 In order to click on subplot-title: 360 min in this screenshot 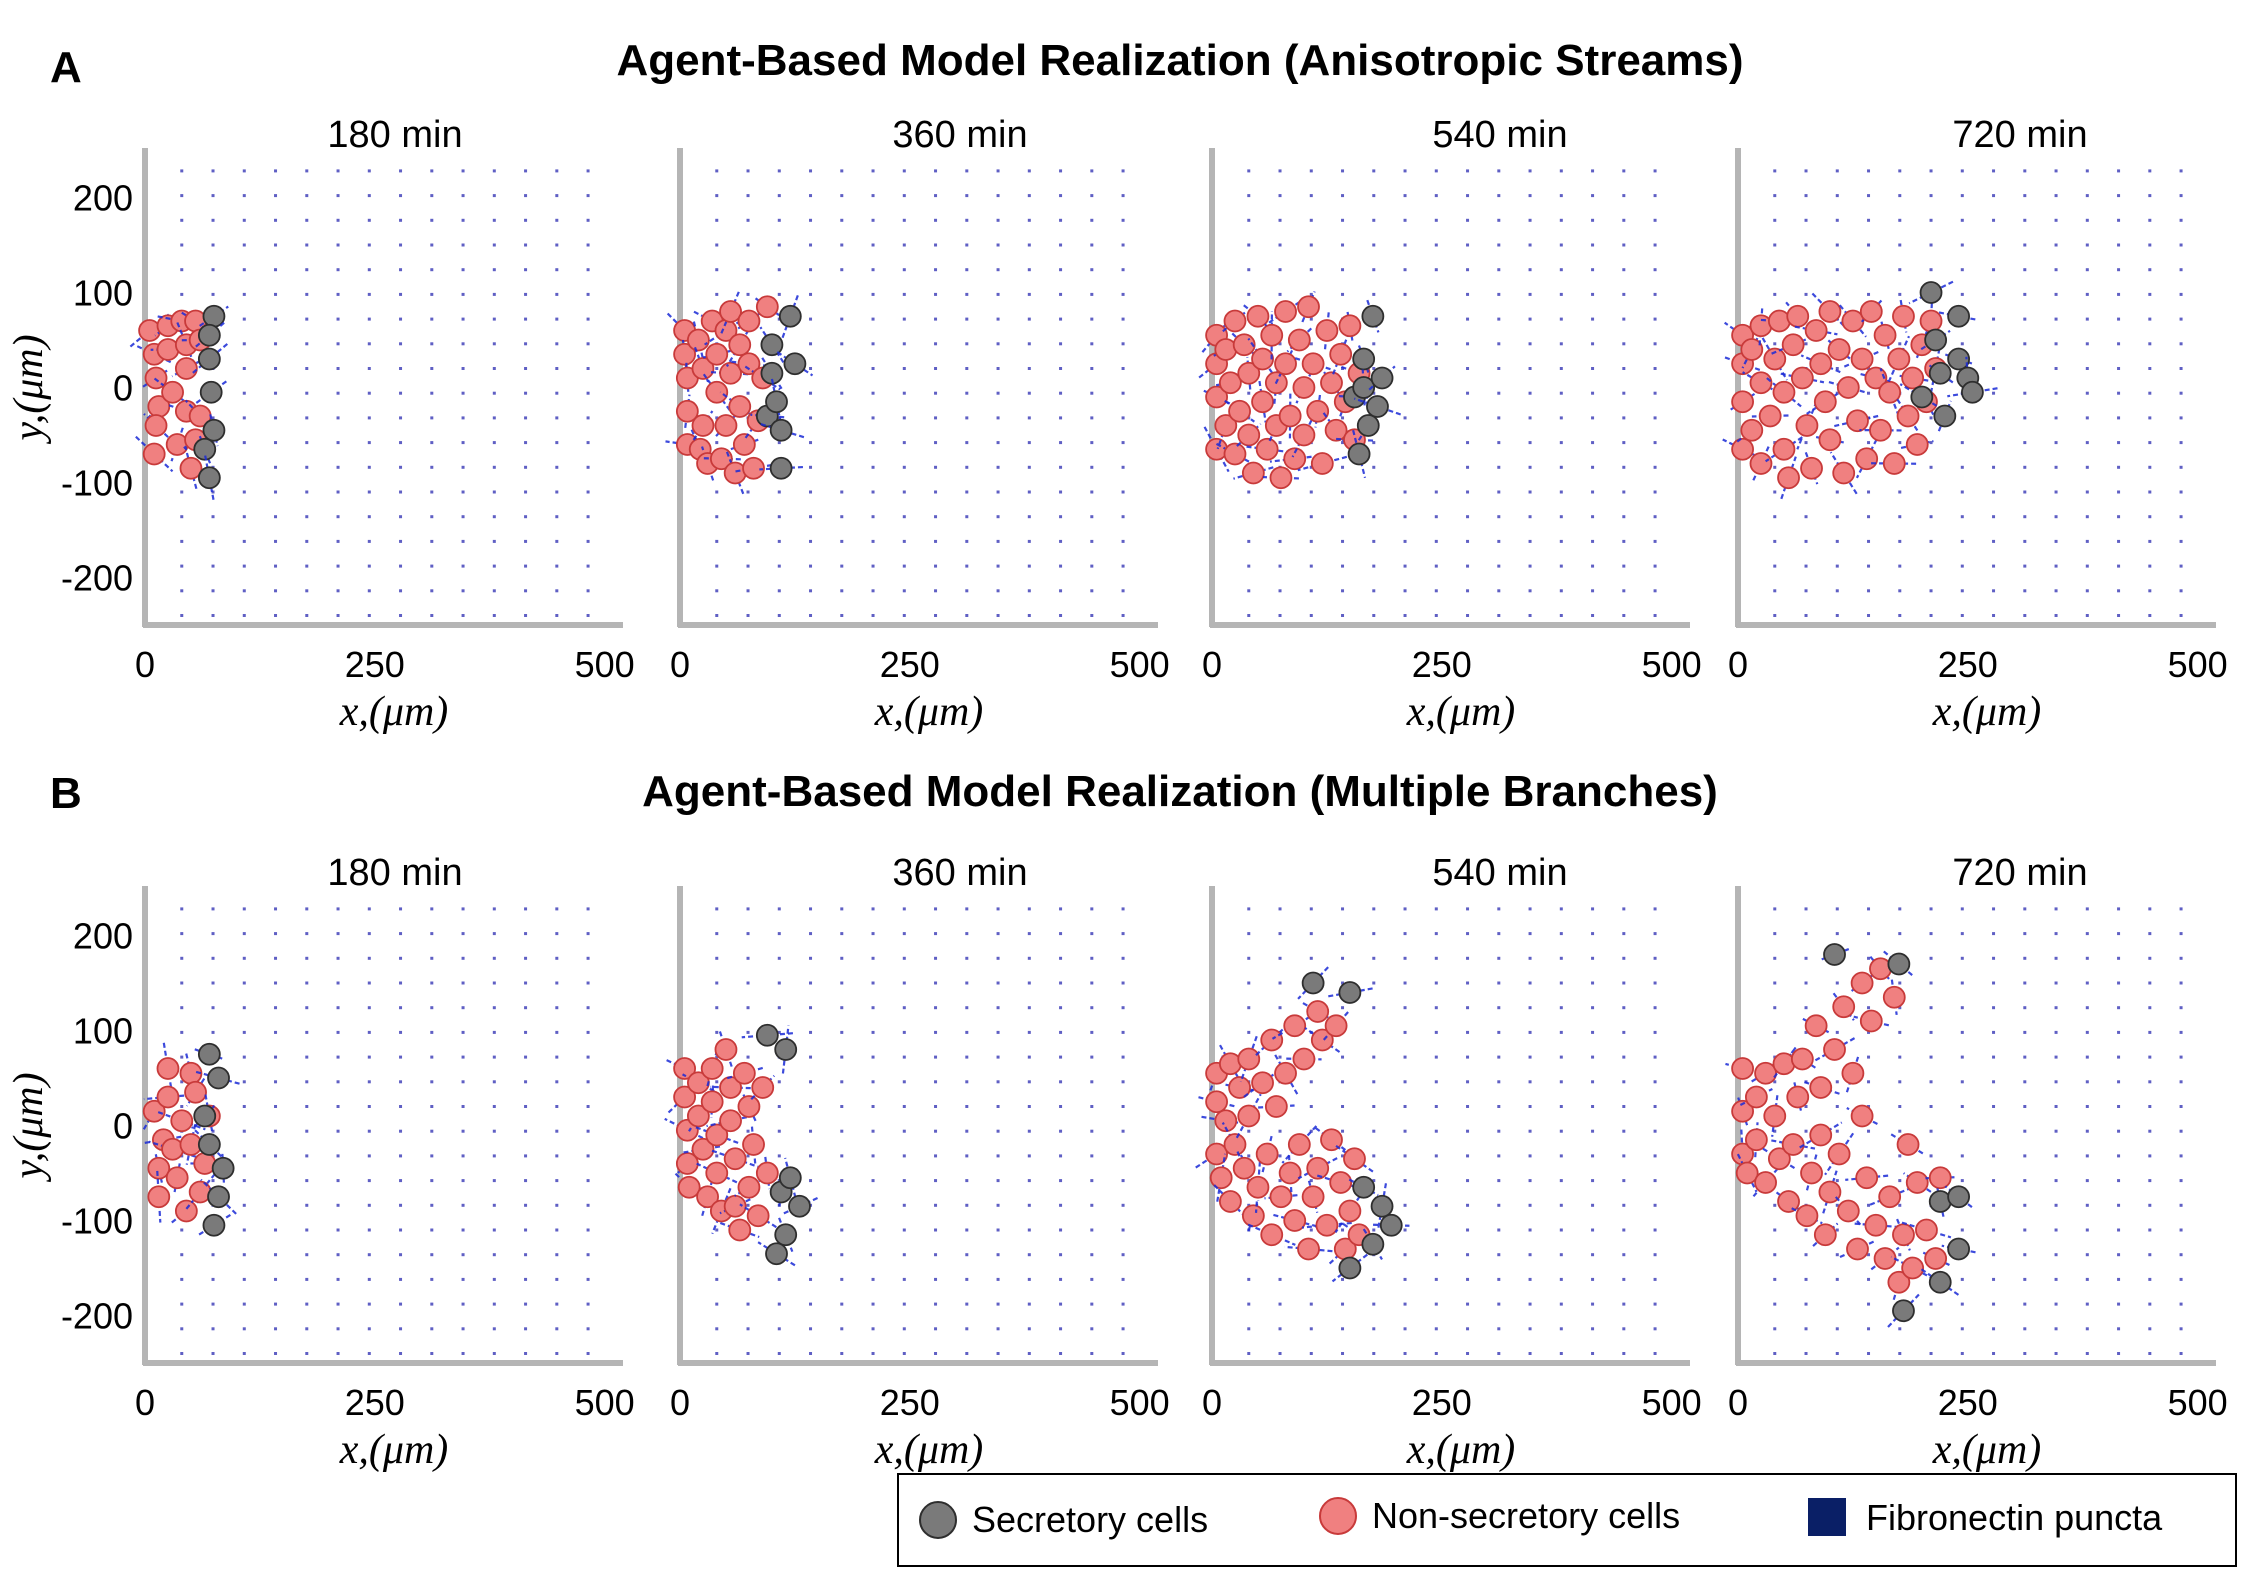, I will do `click(959, 873)`.